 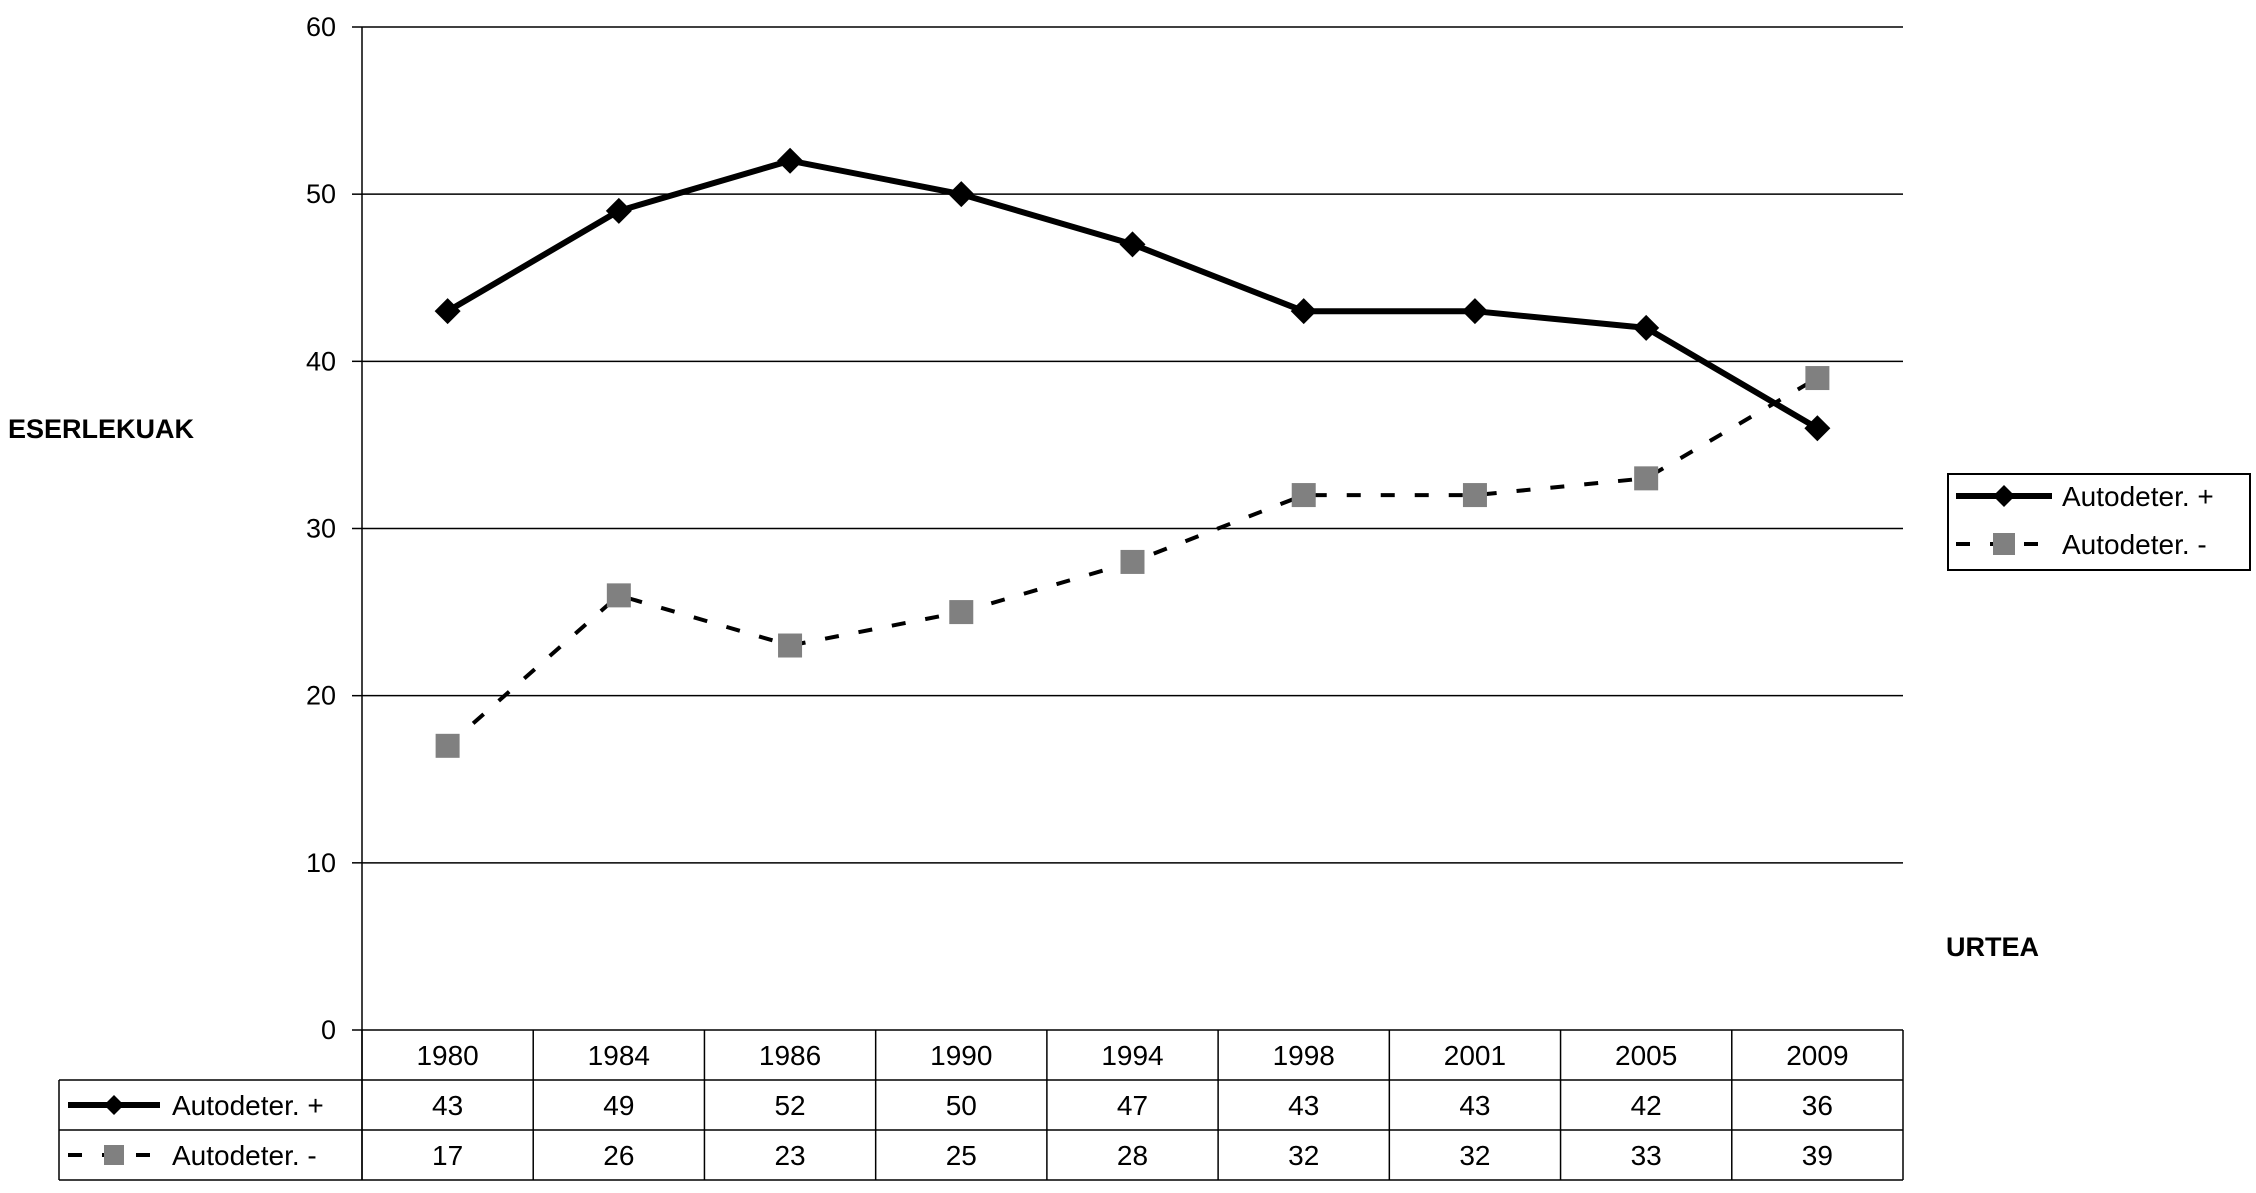 I want to click on x-tick-label: 1998, so click(x=1304, y=1055).